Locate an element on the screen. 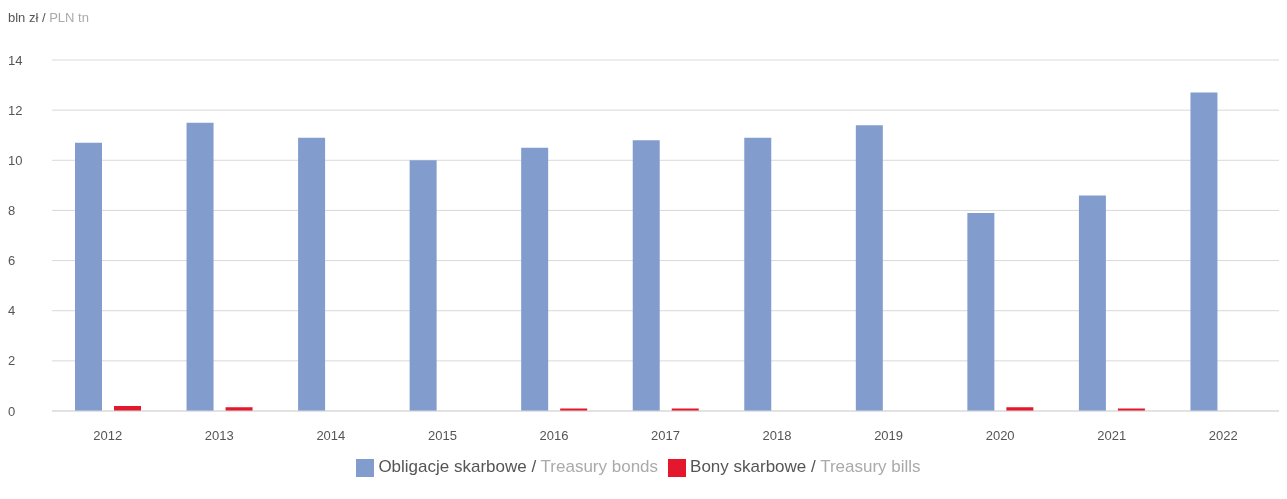  x-tick-label: 2020 is located at coordinates (1000, 436).